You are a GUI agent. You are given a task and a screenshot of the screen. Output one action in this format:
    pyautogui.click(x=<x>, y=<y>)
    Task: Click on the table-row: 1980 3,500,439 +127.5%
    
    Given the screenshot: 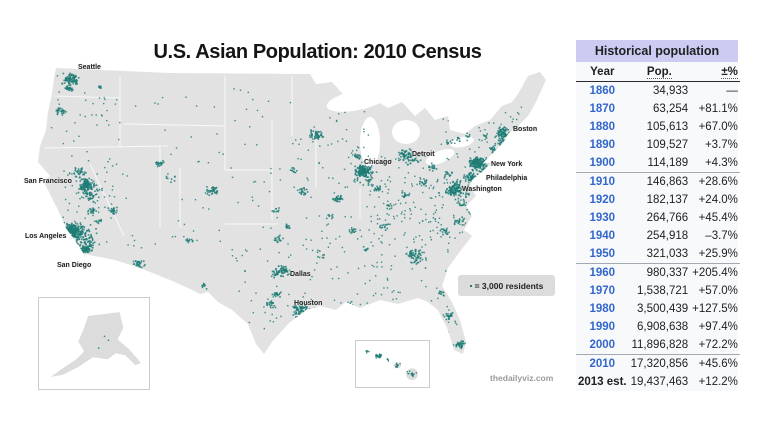 What is the action you would take?
    pyautogui.click(x=658, y=309)
    